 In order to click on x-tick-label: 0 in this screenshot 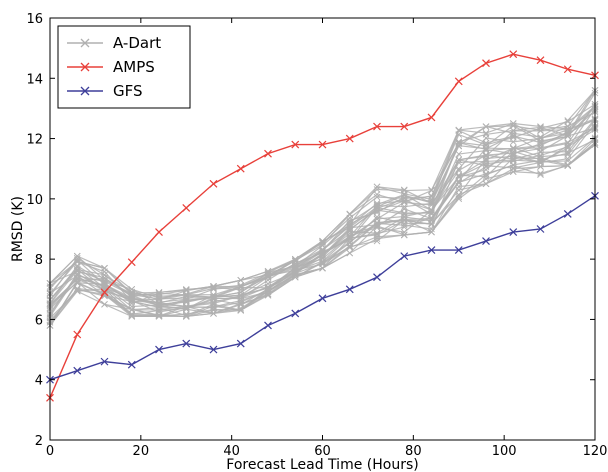, I will do `click(50, 451)`.